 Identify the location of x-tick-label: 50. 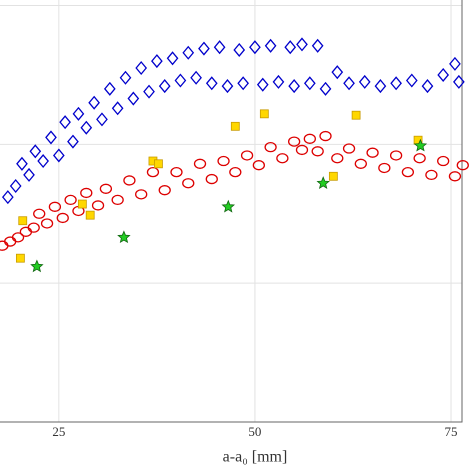
(254, 431).